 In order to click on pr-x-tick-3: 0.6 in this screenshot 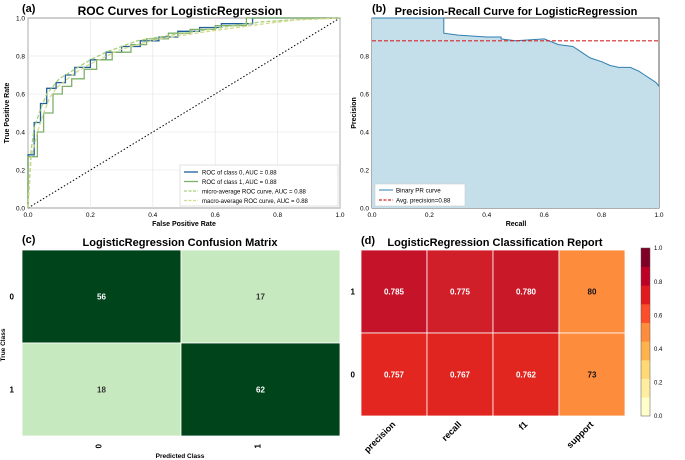, I will do `click(544, 215)`.